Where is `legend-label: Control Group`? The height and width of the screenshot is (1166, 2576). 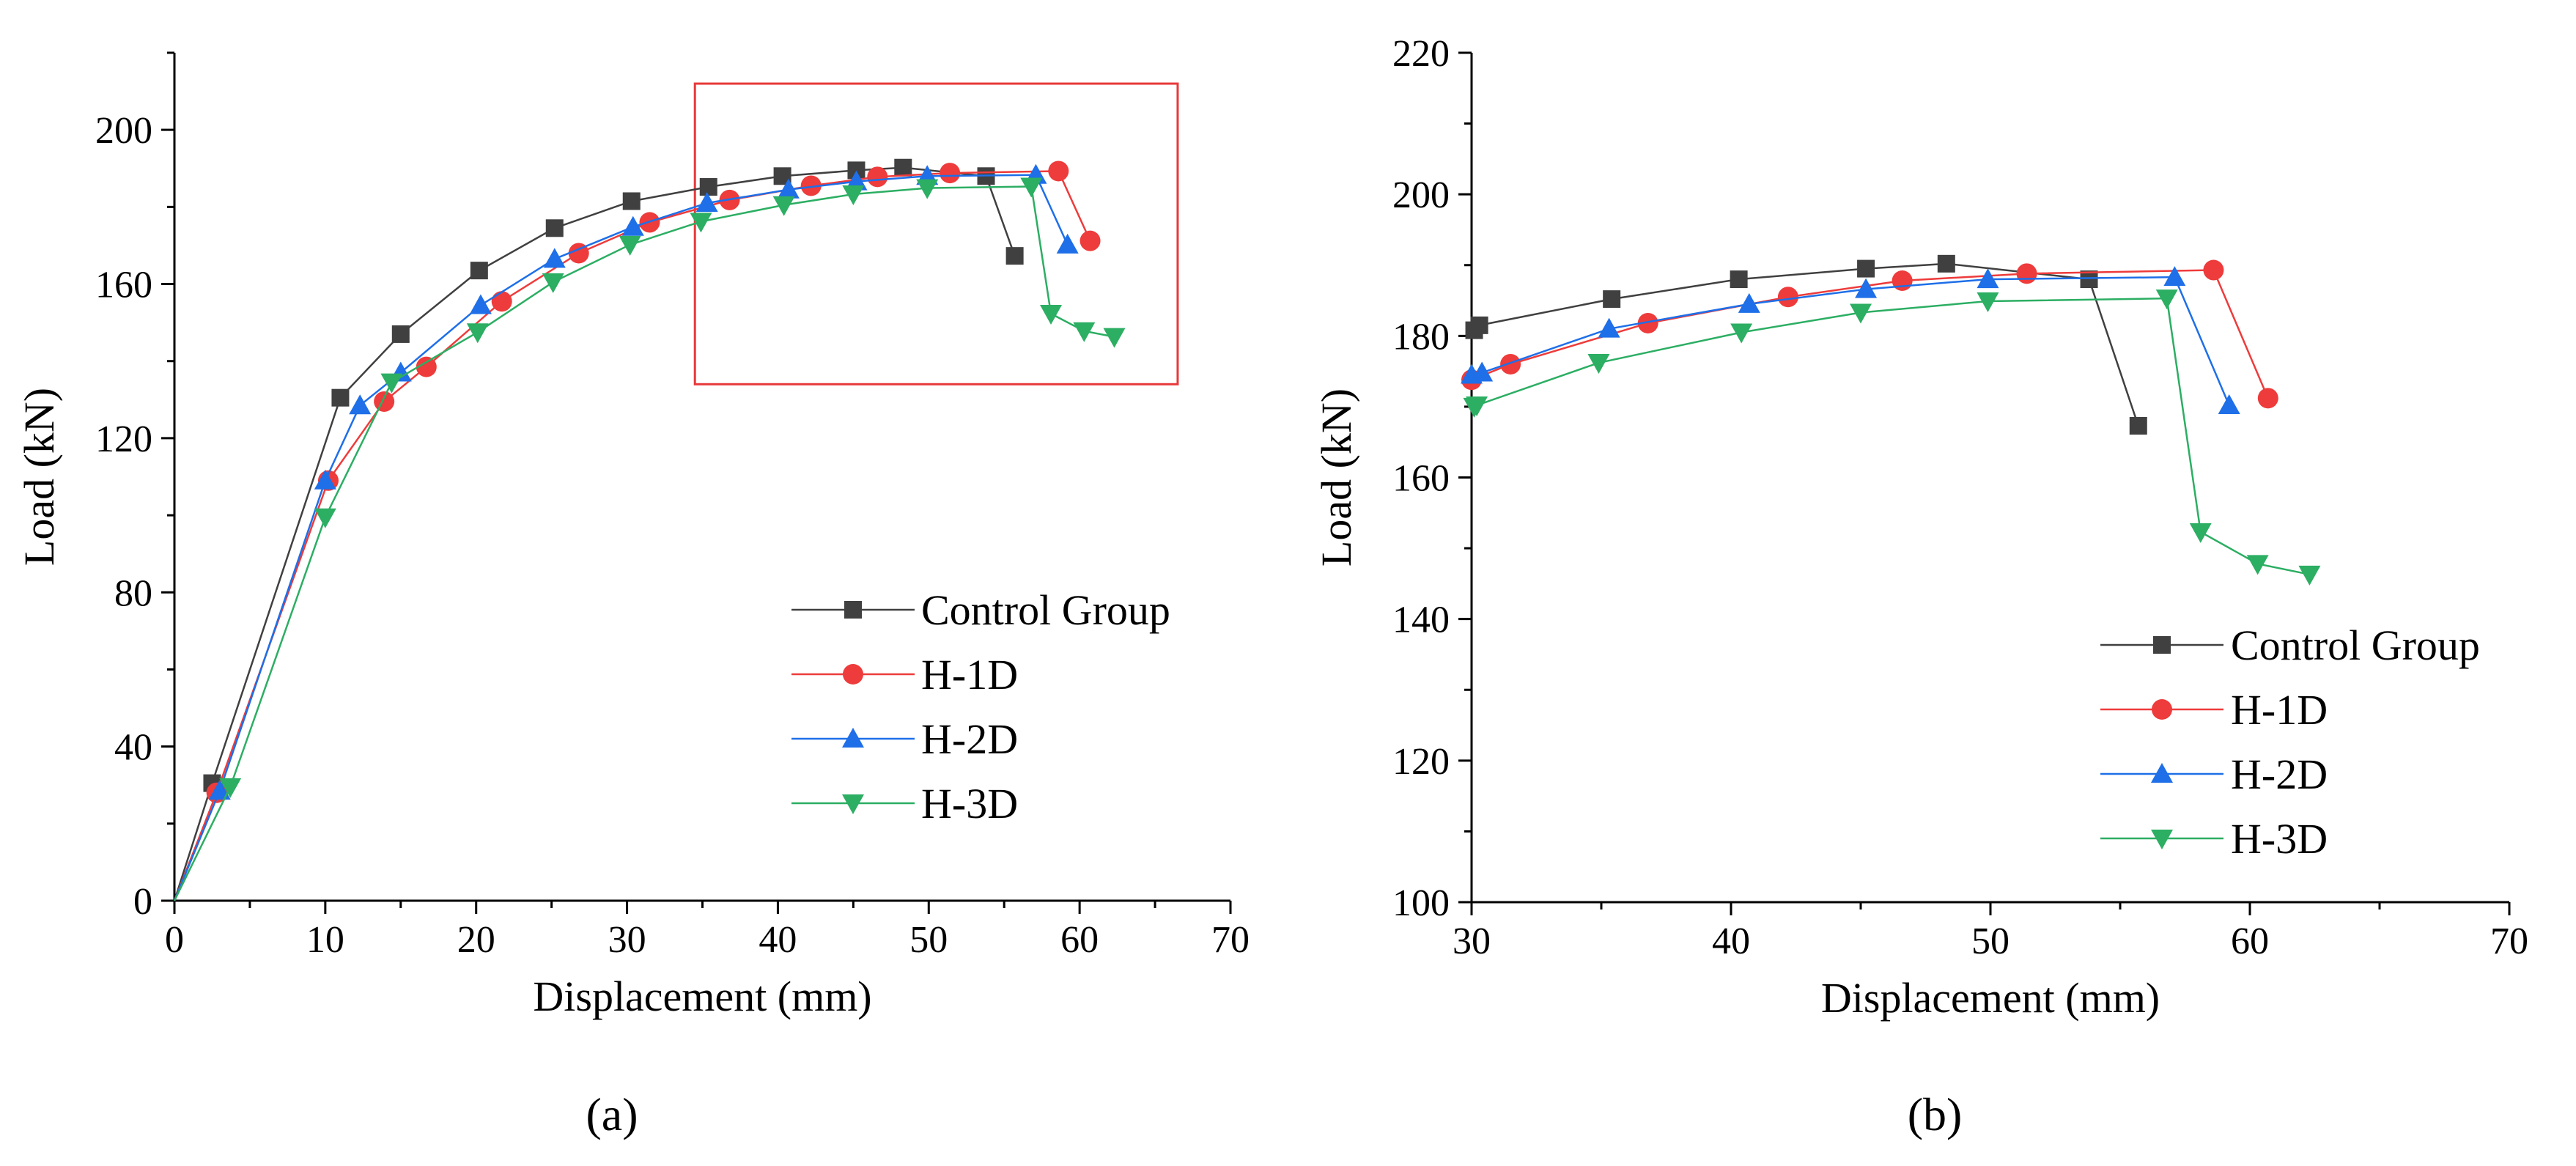
legend-label: Control Group is located at coordinates (1045, 610).